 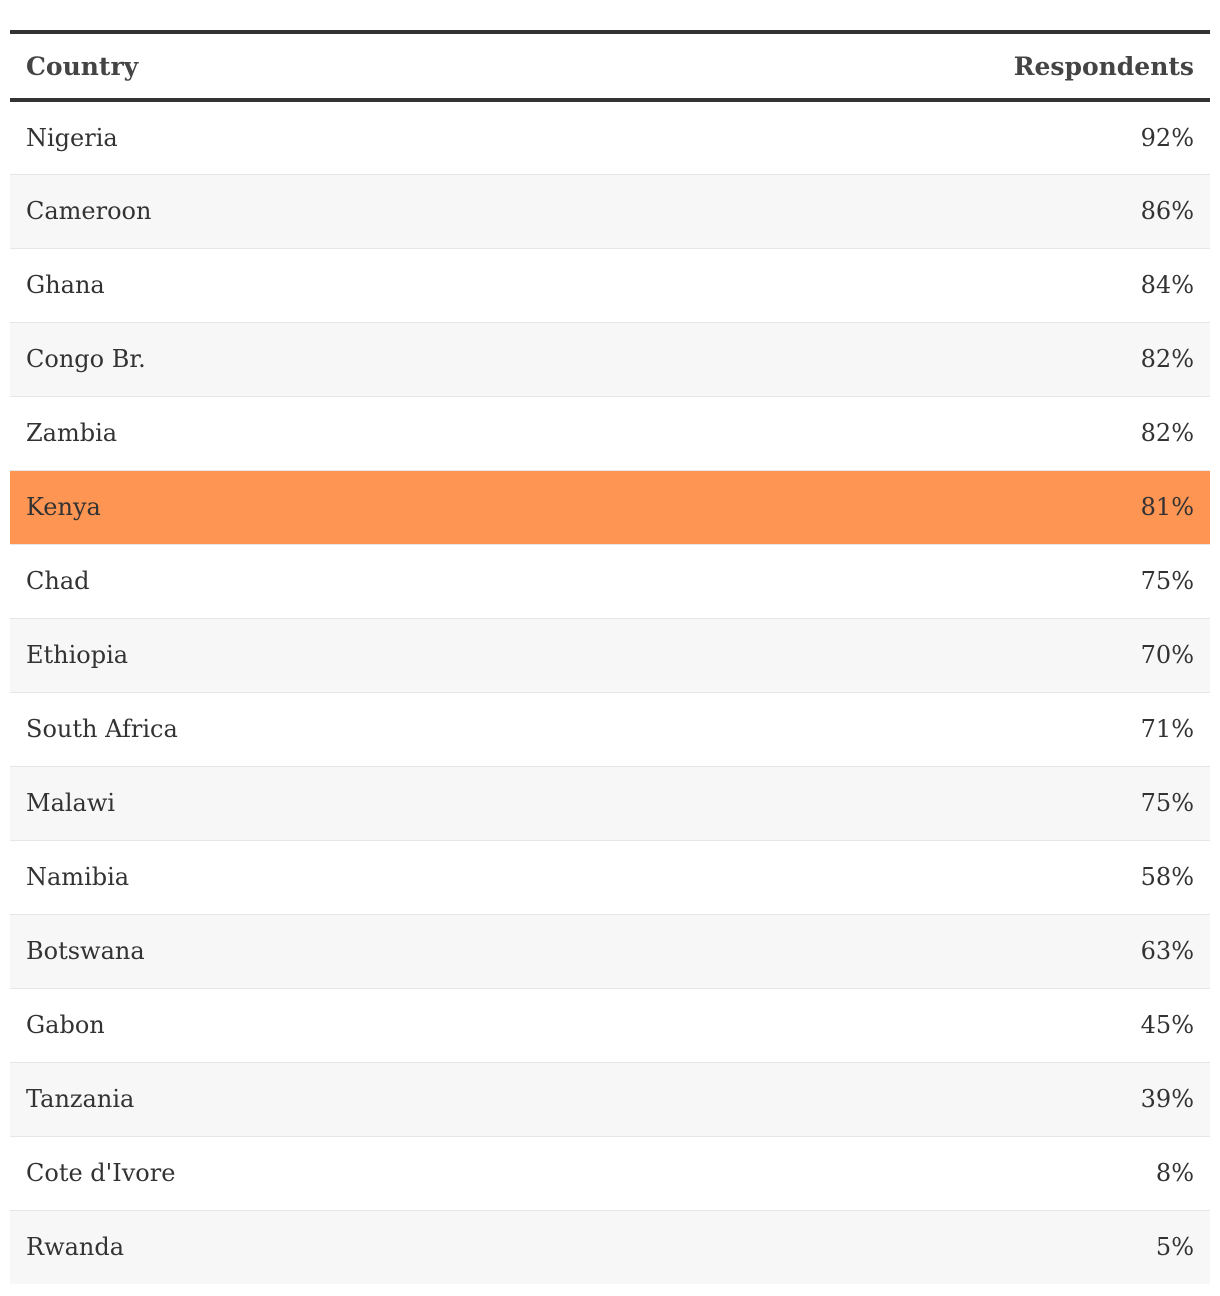 I want to click on header-row: Country Respondents, so click(x=610, y=66).